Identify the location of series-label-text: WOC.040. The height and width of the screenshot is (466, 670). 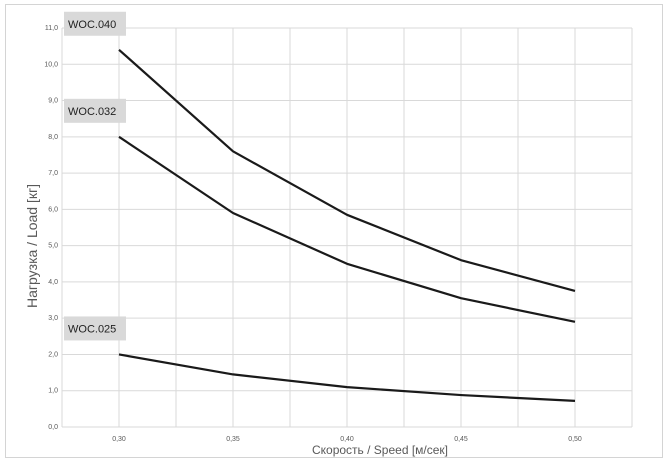
(92, 25).